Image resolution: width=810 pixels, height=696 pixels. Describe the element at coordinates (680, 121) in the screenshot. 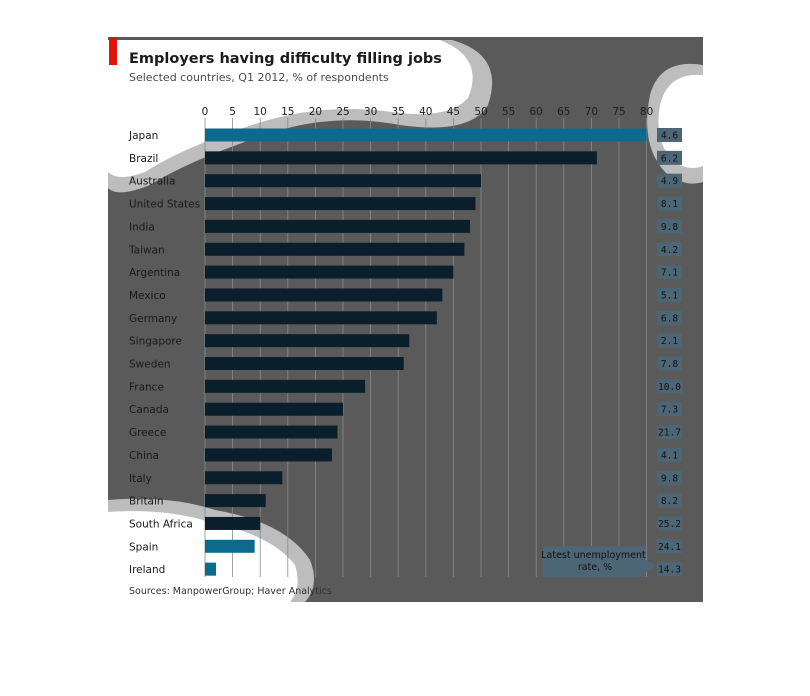

I see `lens-top-right` at that location.